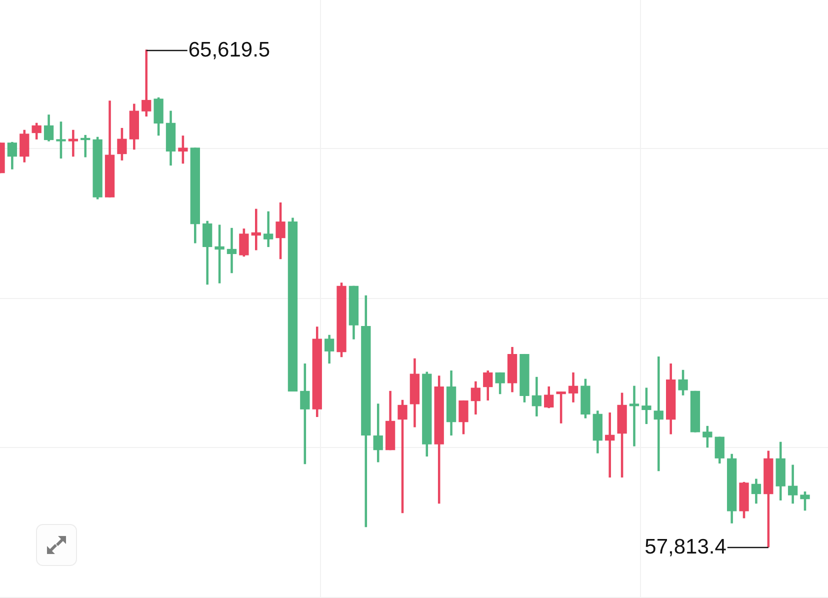  Describe the element at coordinates (685, 546) in the screenshot. I see `annotation: 57,813.4` at that location.